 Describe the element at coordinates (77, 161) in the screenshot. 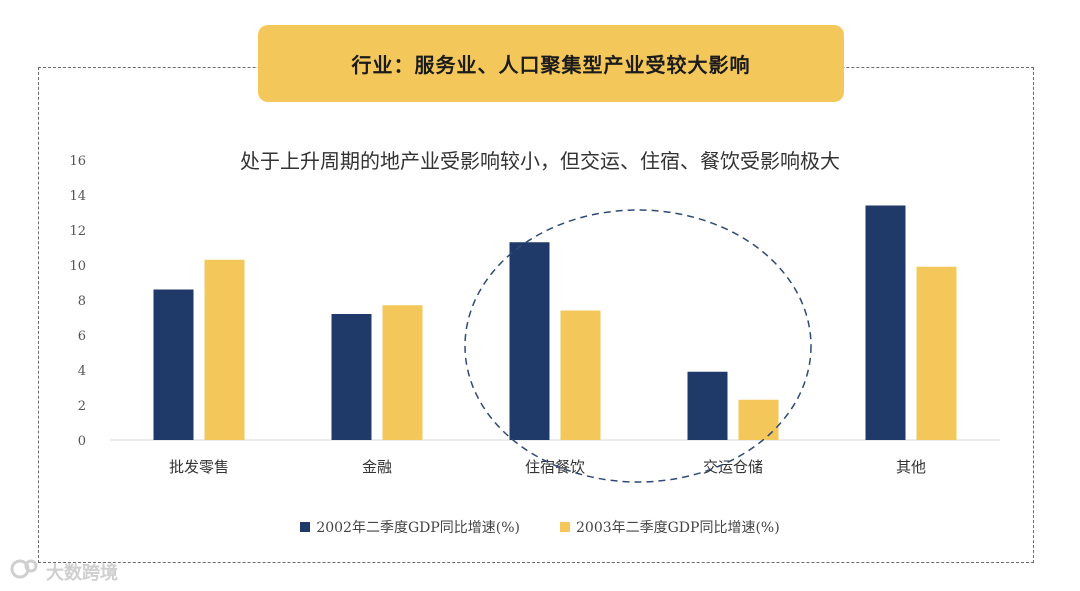

I see `y-tick-label: 16` at that location.